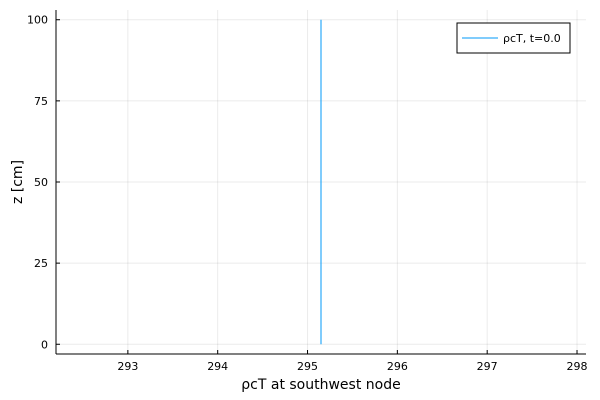 The width and height of the screenshot is (600, 400). Describe the element at coordinates (307, 366) in the screenshot. I see `x-tick-label: 295` at that location.